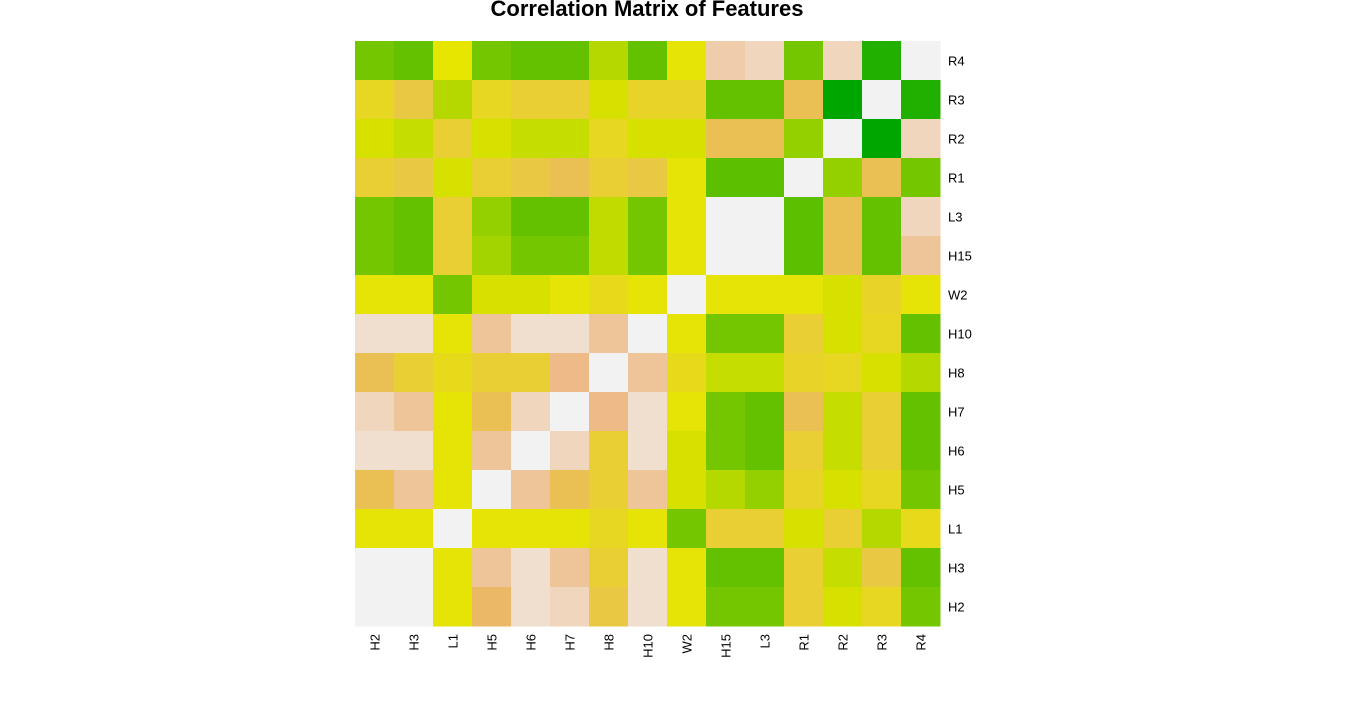  What do you see at coordinates (414, 139) in the screenshot?
I see `heatmap-cell-R2-H3` at bounding box center [414, 139].